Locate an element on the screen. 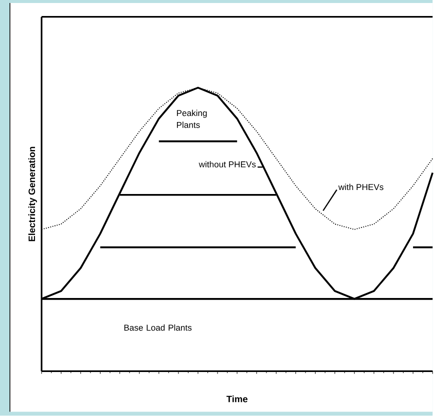 The image size is (437, 416). annotation: Base Load Plants is located at coordinates (158, 327).